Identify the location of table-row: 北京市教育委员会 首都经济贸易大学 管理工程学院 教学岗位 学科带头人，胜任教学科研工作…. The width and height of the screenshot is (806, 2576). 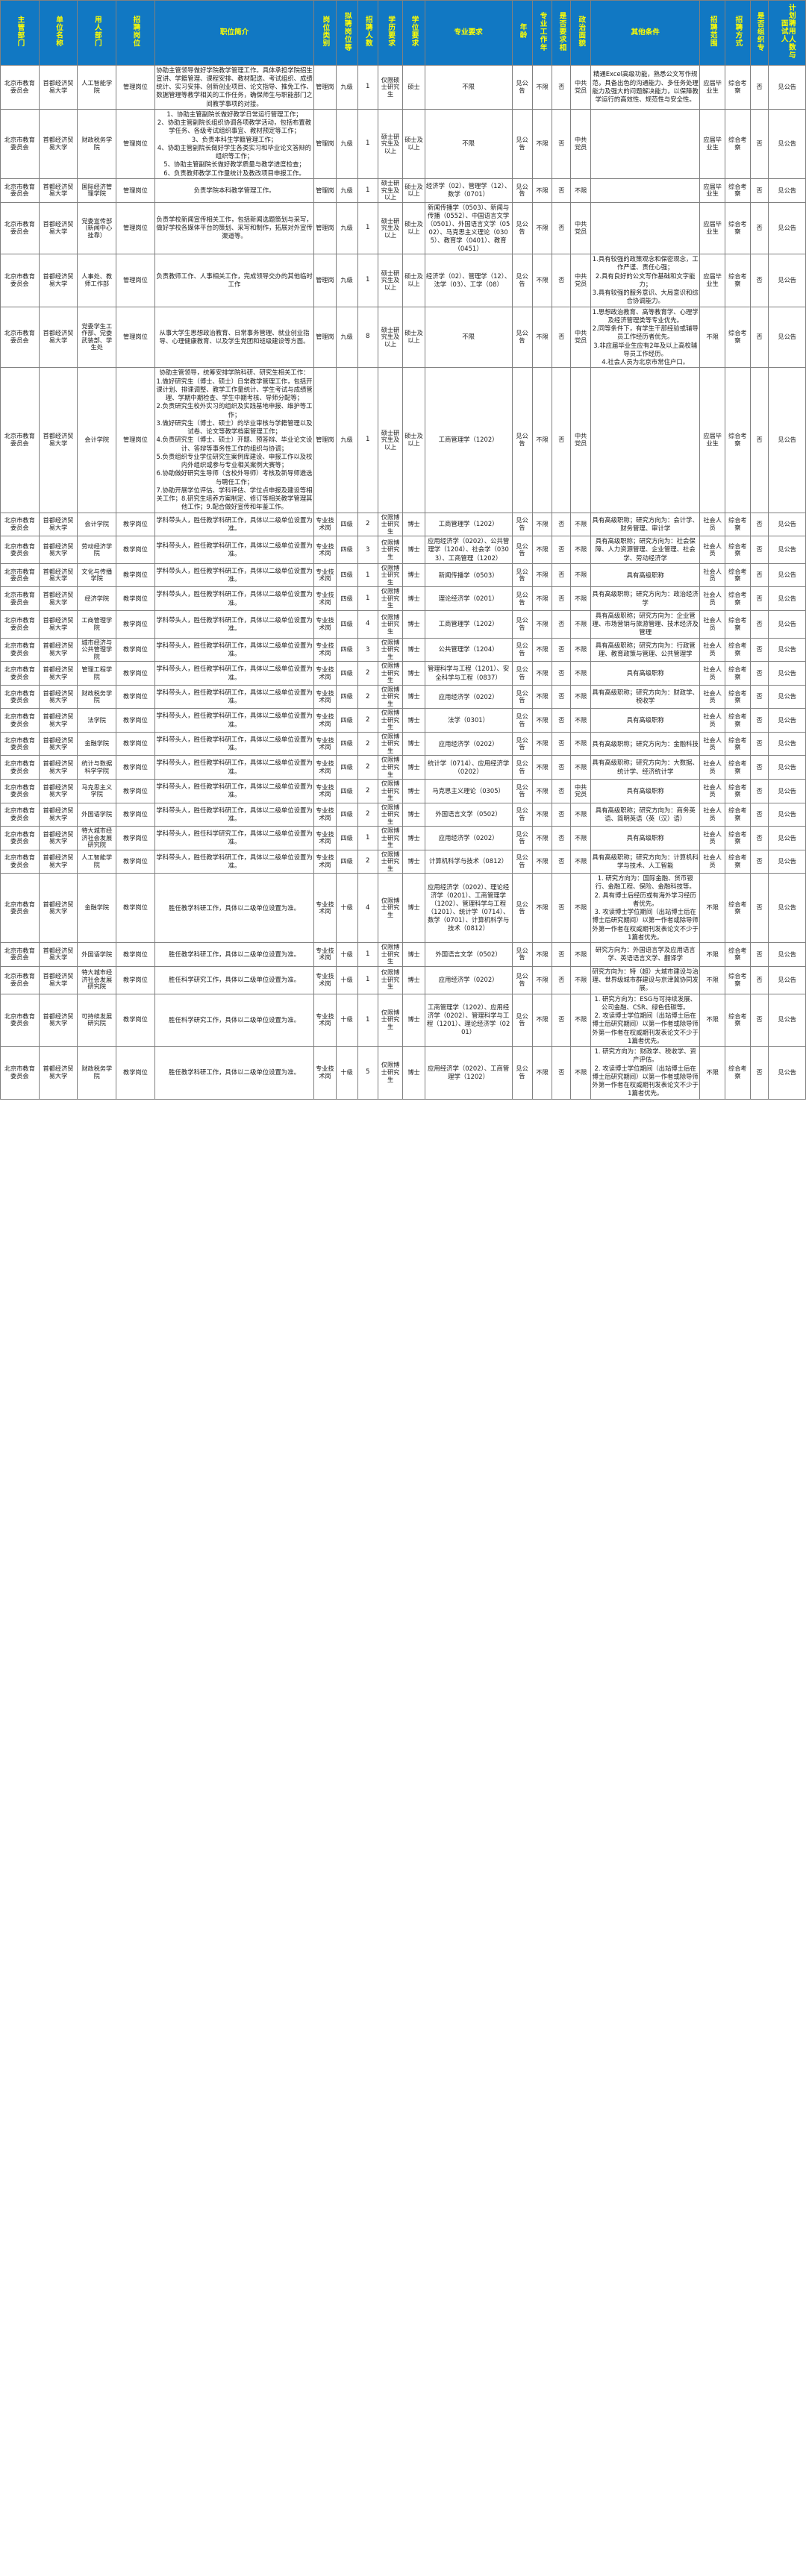
(403, 673).